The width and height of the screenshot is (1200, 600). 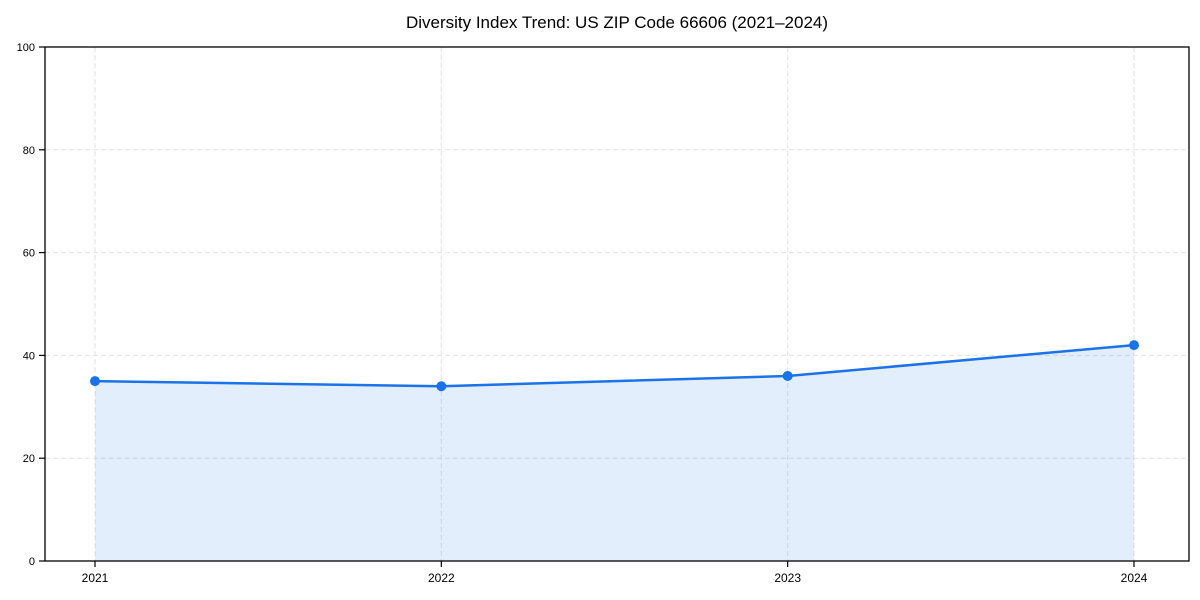 What do you see at coordinates (95, 578) in the screenshot?
I see `x-axis-tick-label: 2021` at bounding box center [95, 578].